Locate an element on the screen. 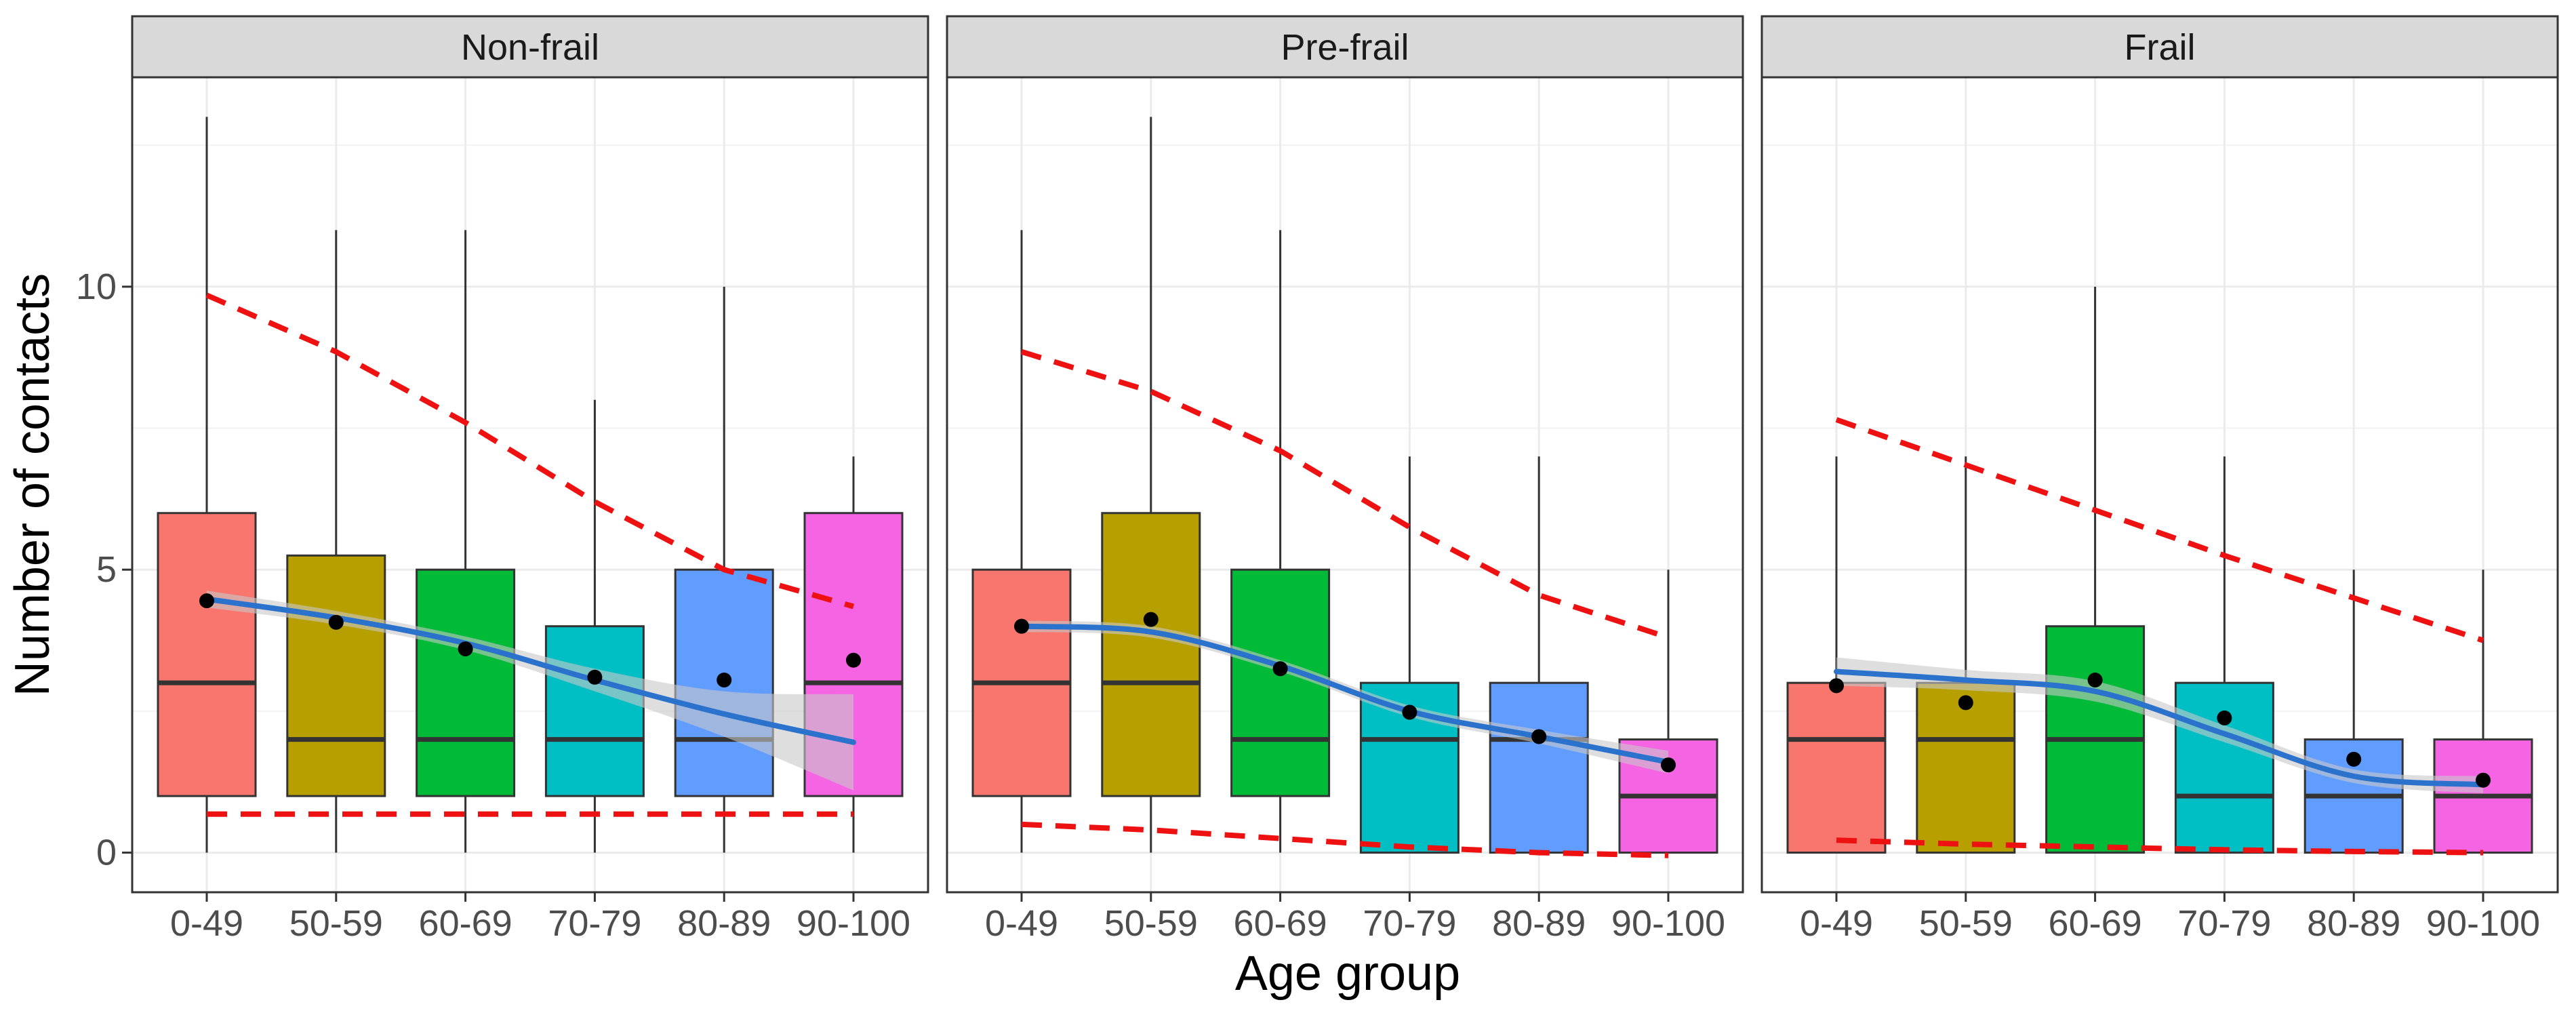 Image resolution: width=2576 pixels, height=1017 pixels. facet-strip-label: Frail is located at coordinates (2160, 47).